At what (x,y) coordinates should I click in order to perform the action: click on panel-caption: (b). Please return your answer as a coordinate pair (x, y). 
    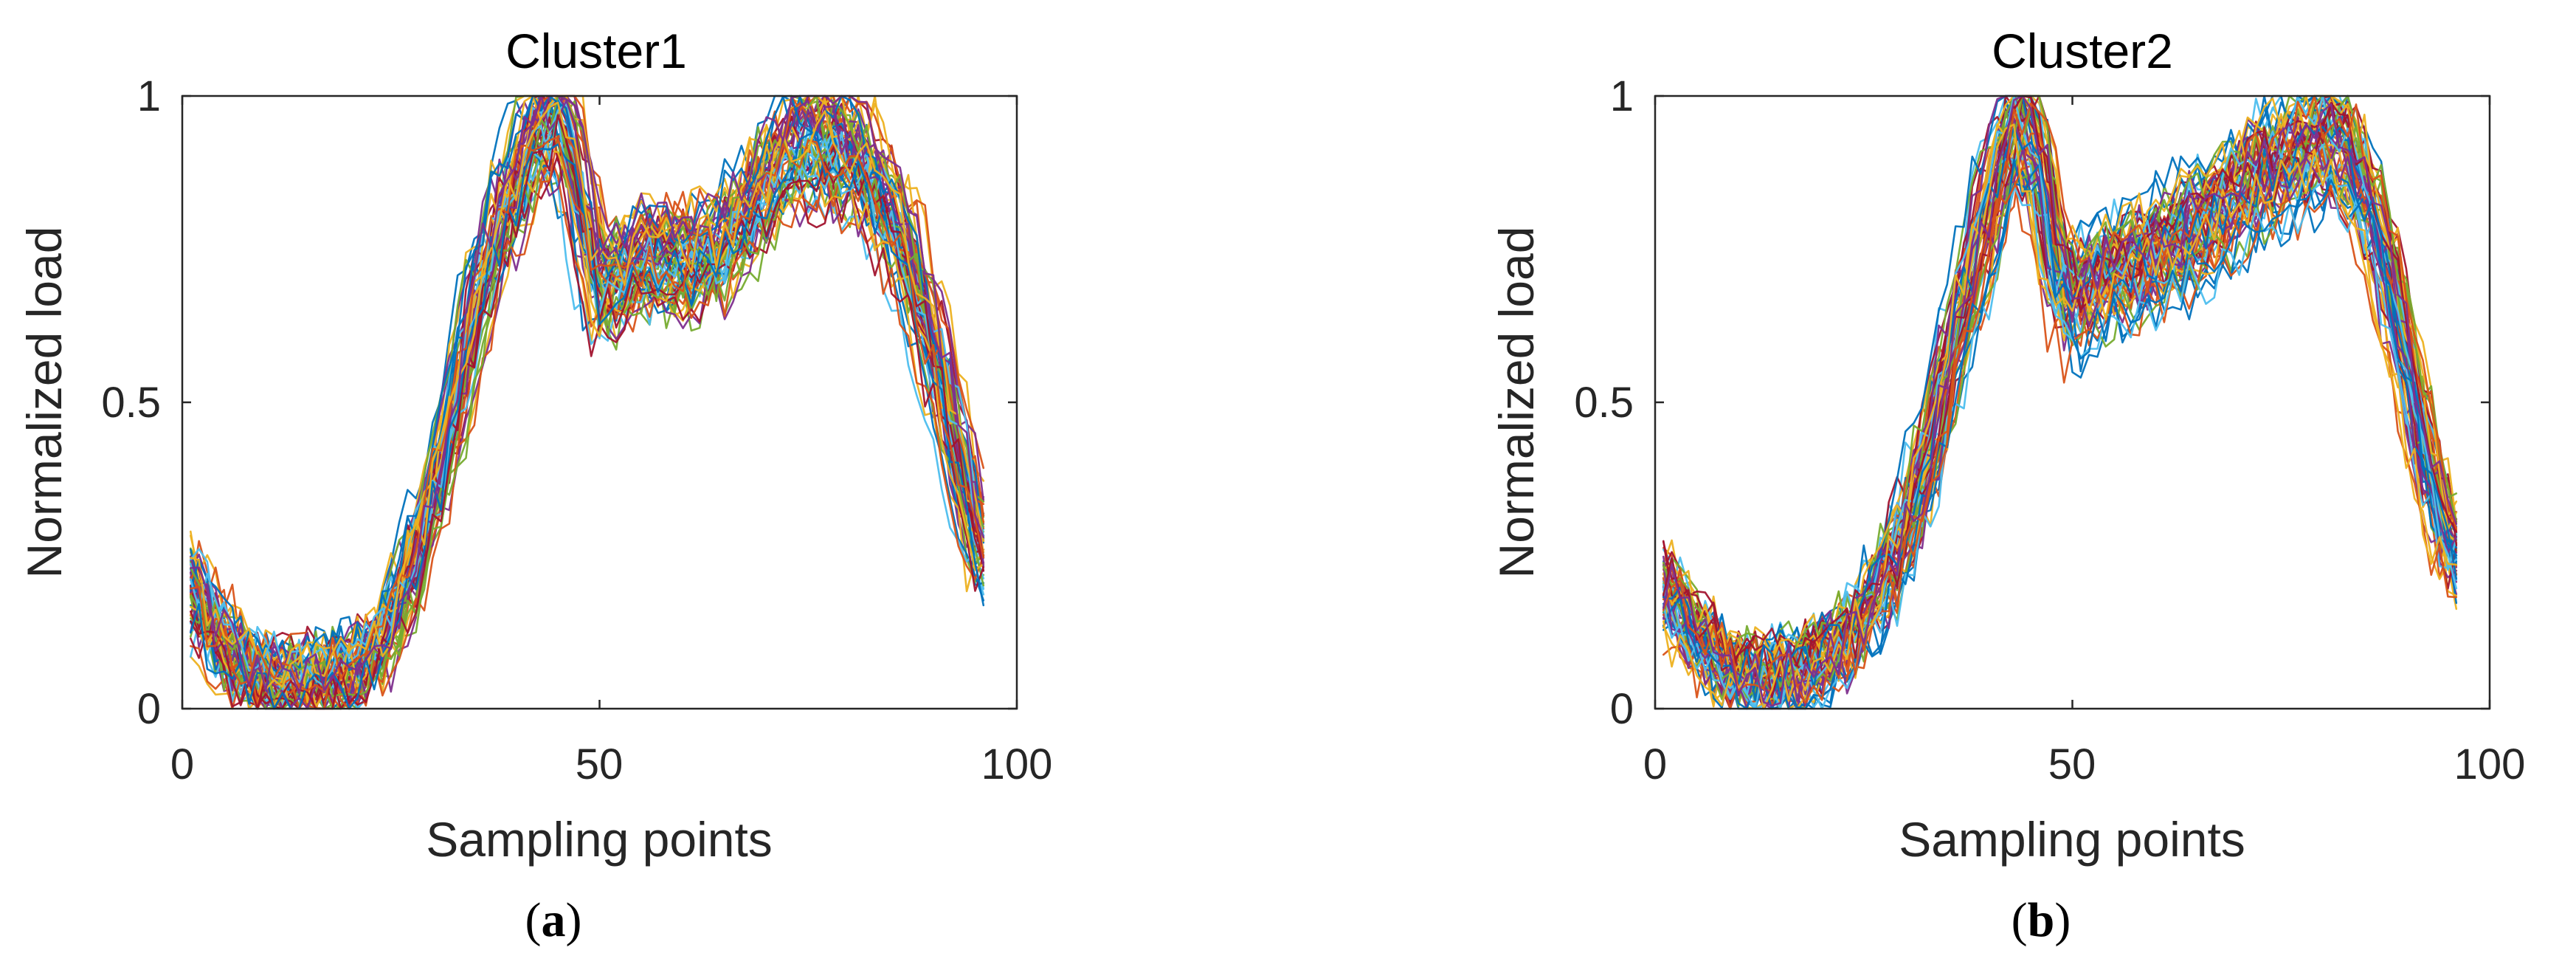
    Looking at the image, I should click on (2042, 920).